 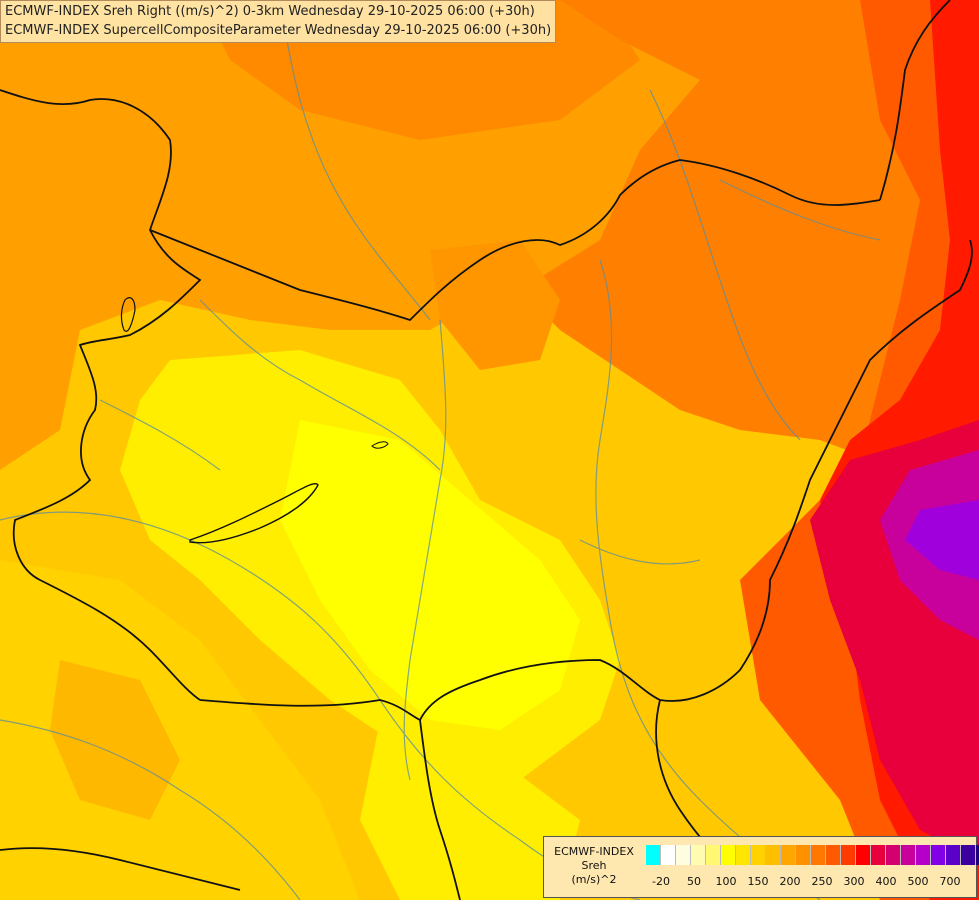 I want to click on legend-color-scale, so click(x=812, y=855).